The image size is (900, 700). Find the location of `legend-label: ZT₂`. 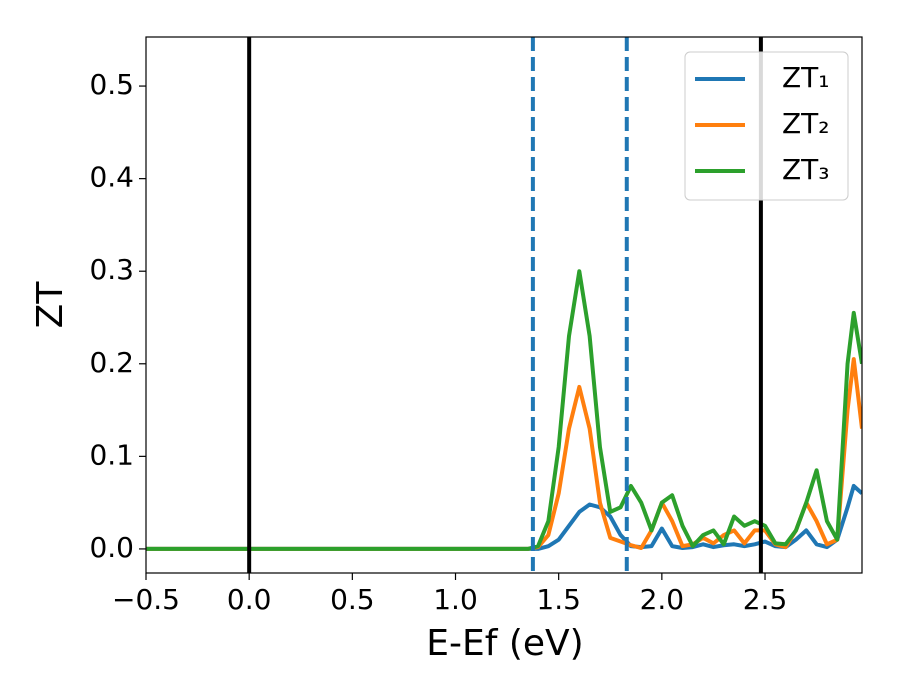

legend-label: ZT₂ is located at coordinates (806, 123).